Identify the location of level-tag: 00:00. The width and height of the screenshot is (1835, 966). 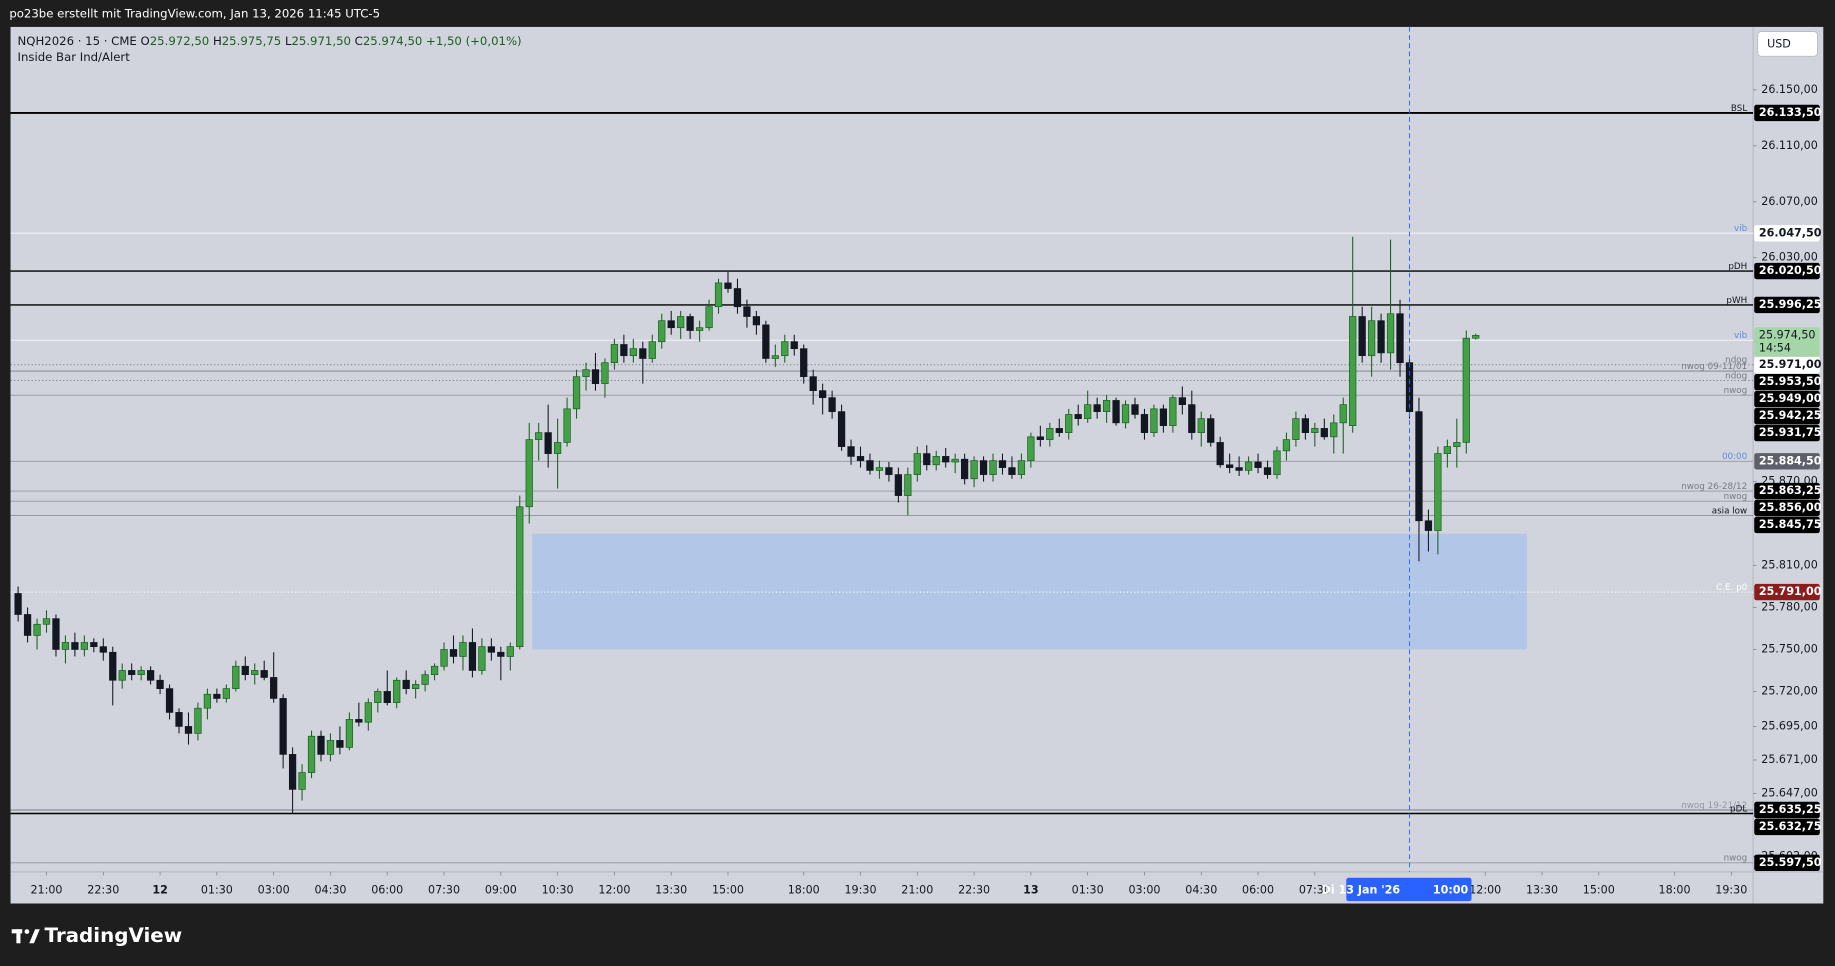
(1734, 457).